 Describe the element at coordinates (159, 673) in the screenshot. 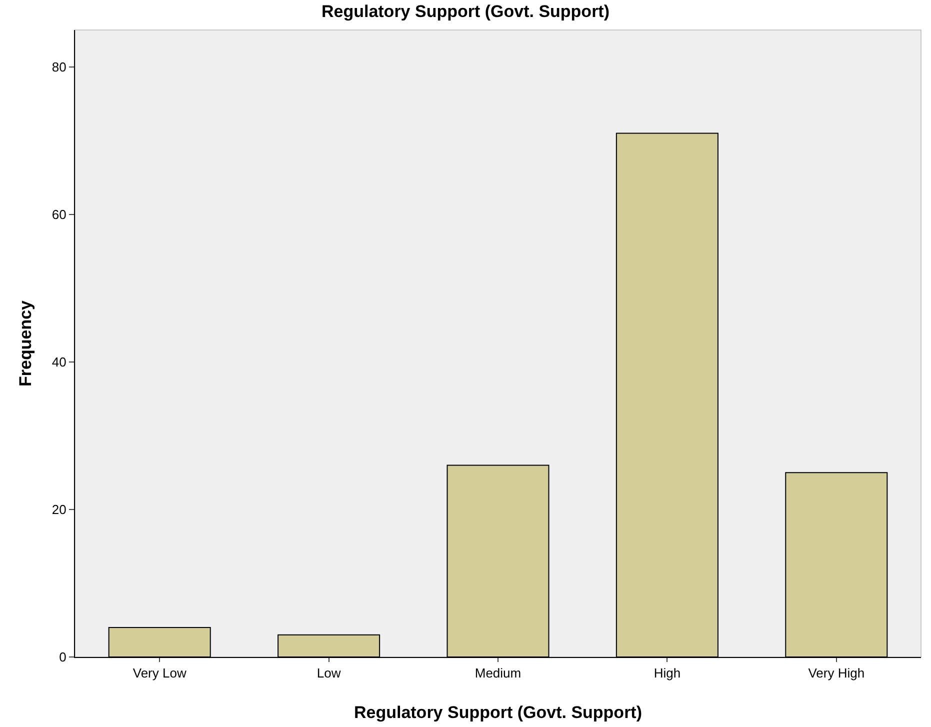

I see `x-tick-label: Very Low` at that location.